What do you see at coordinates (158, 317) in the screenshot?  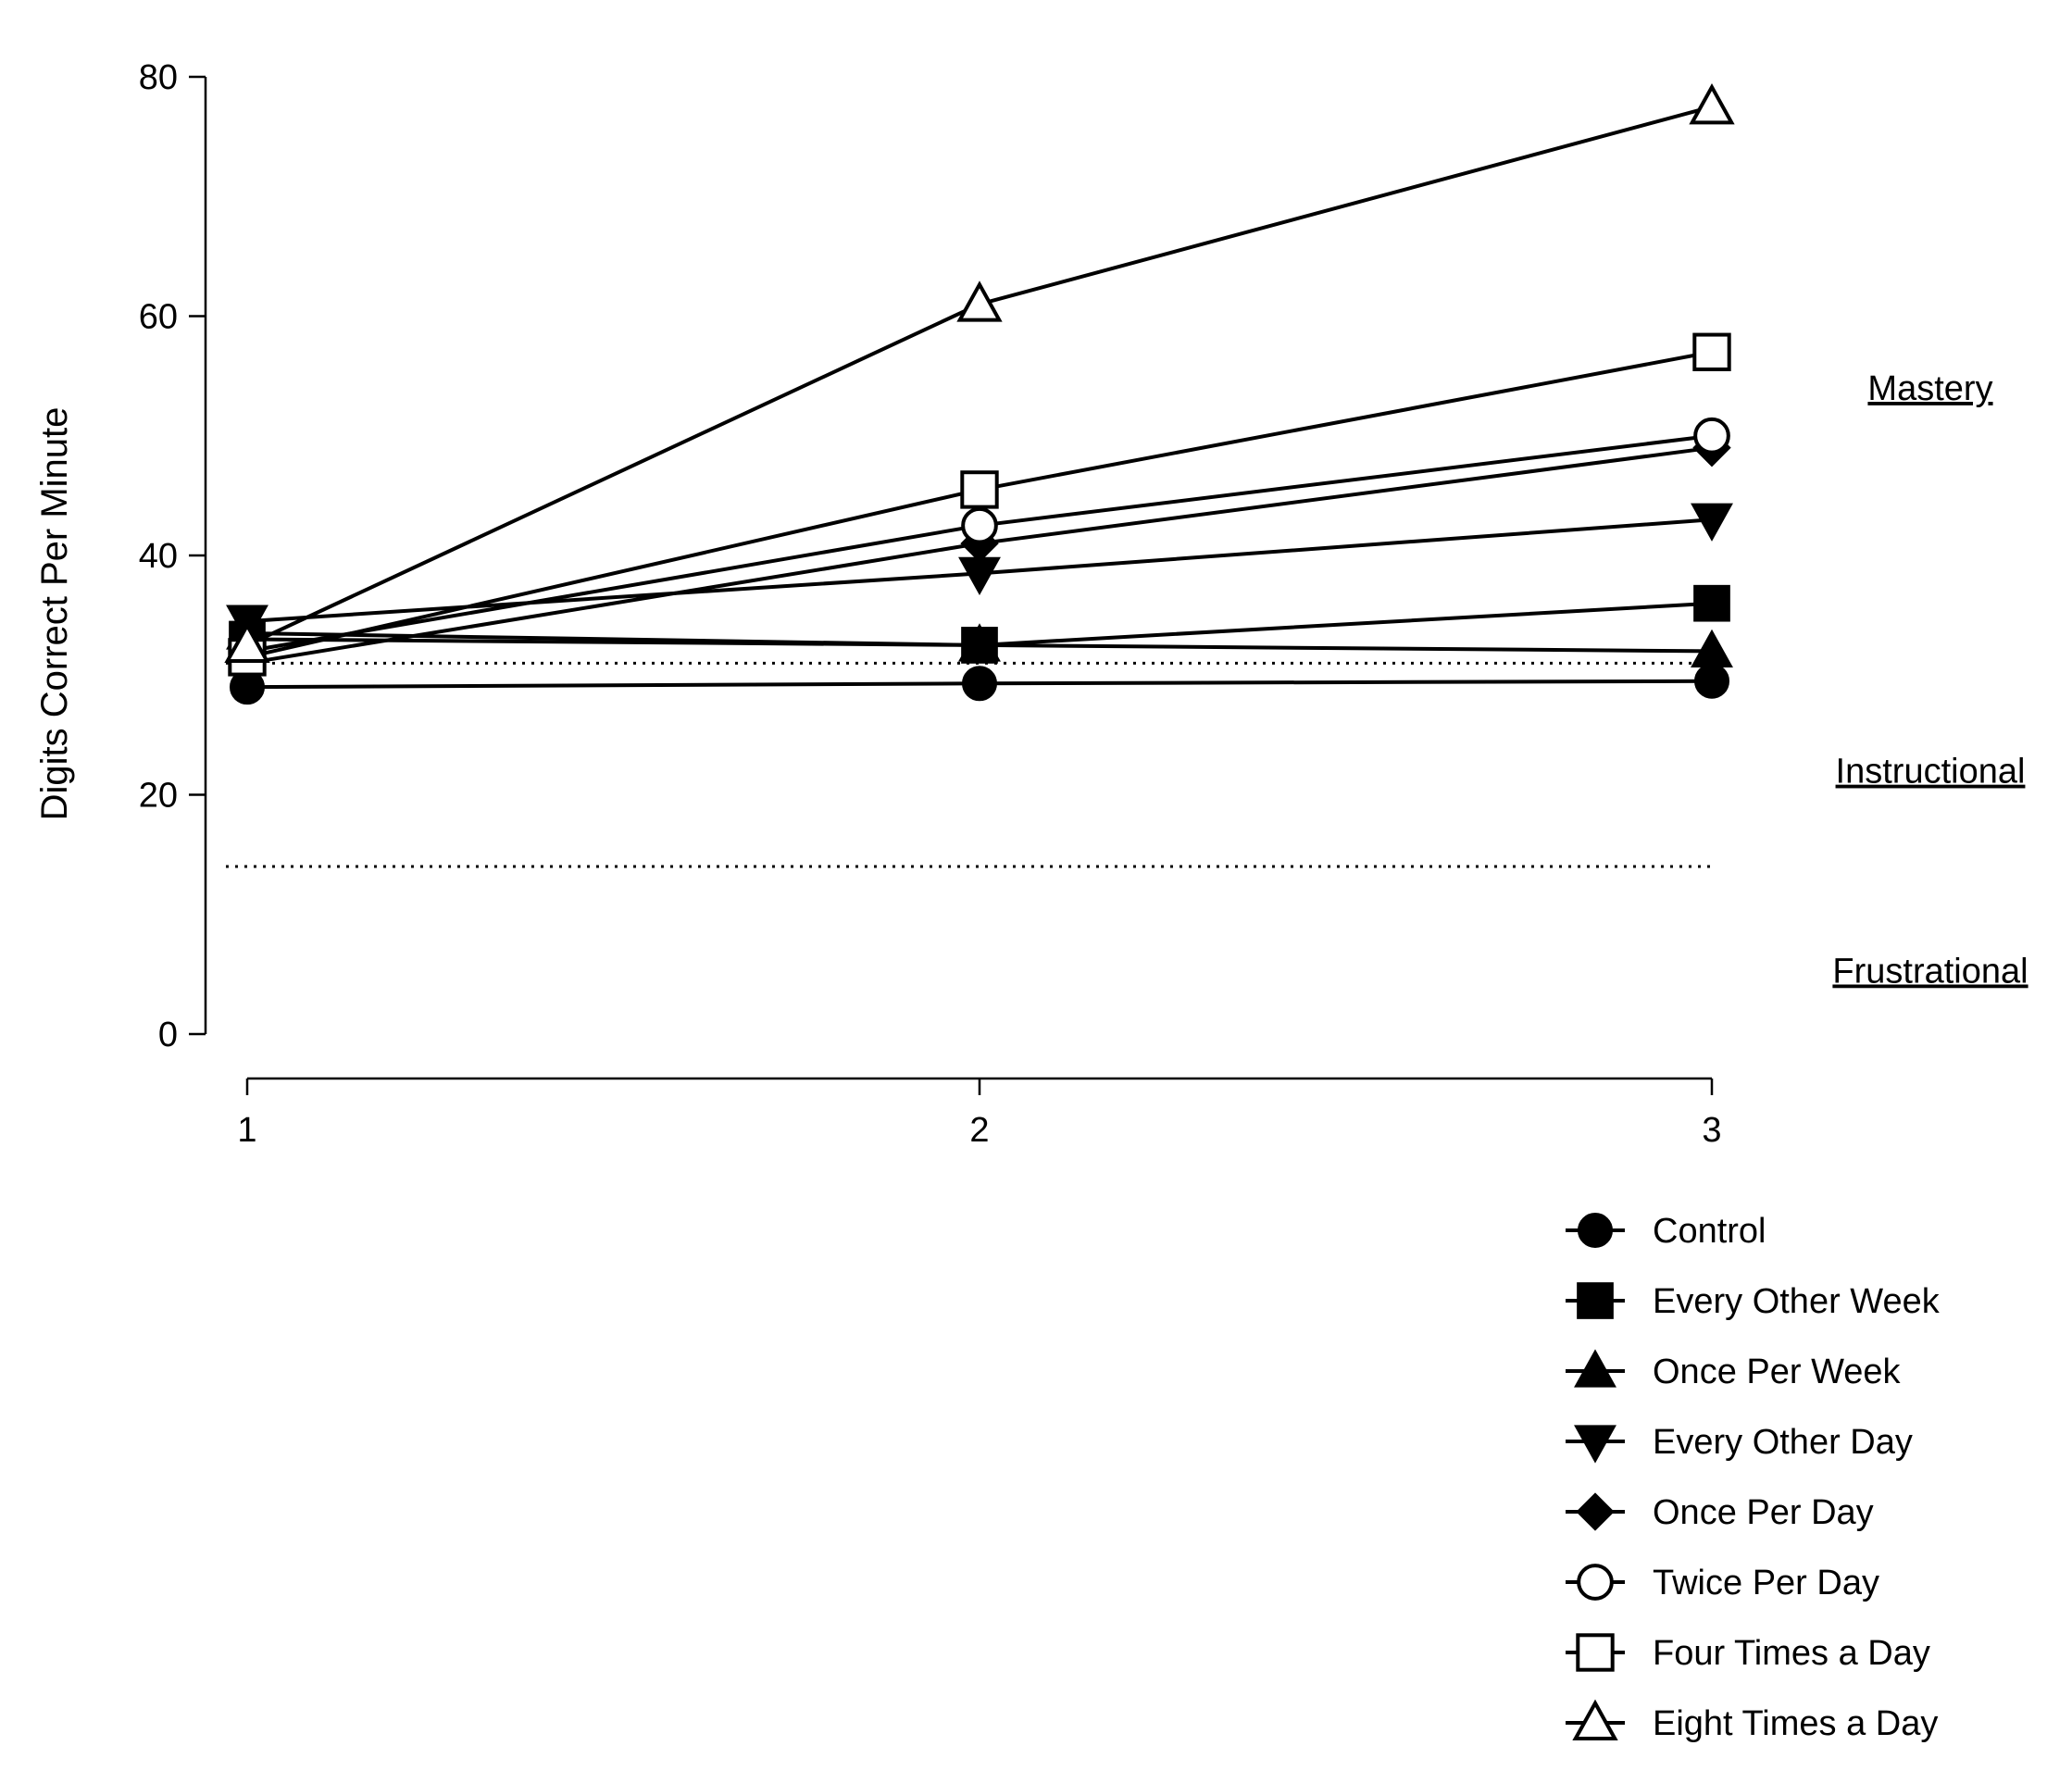 I see `y-tick-label: 60` at bounding box center [158, 317].